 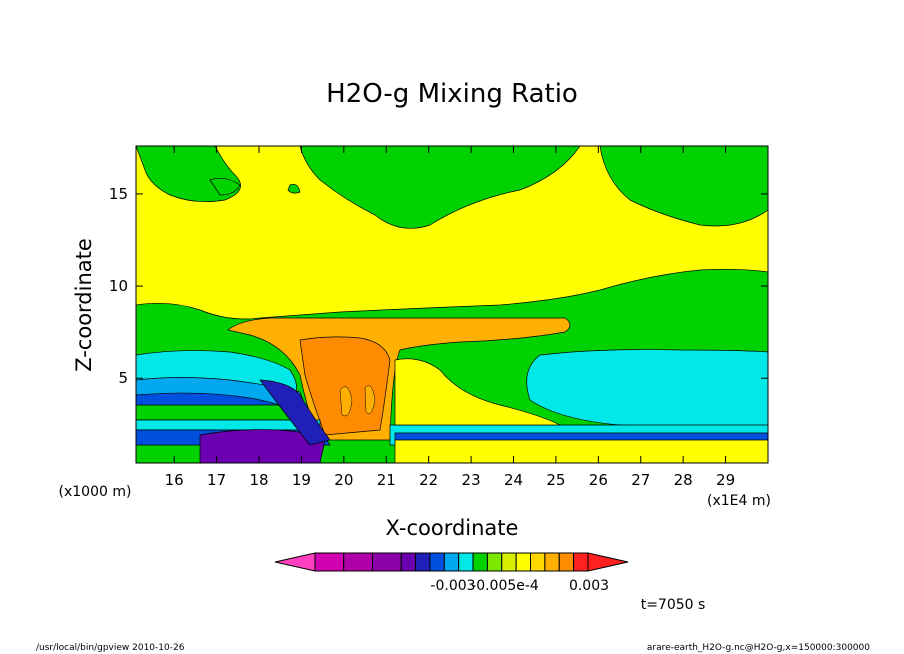 I want to click on x-tick-label: 19, so click(x=301, y=480).